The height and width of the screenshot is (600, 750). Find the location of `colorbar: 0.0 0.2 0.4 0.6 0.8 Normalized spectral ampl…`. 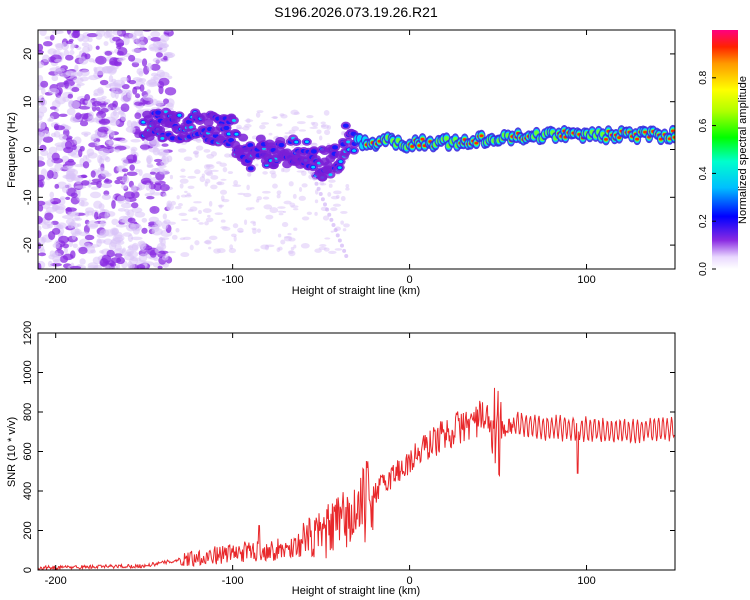

colorbar: 0.0 0.2 0.4 0.6 0.8 Normalized spectral ampl… is located at coordinates (723, 153).